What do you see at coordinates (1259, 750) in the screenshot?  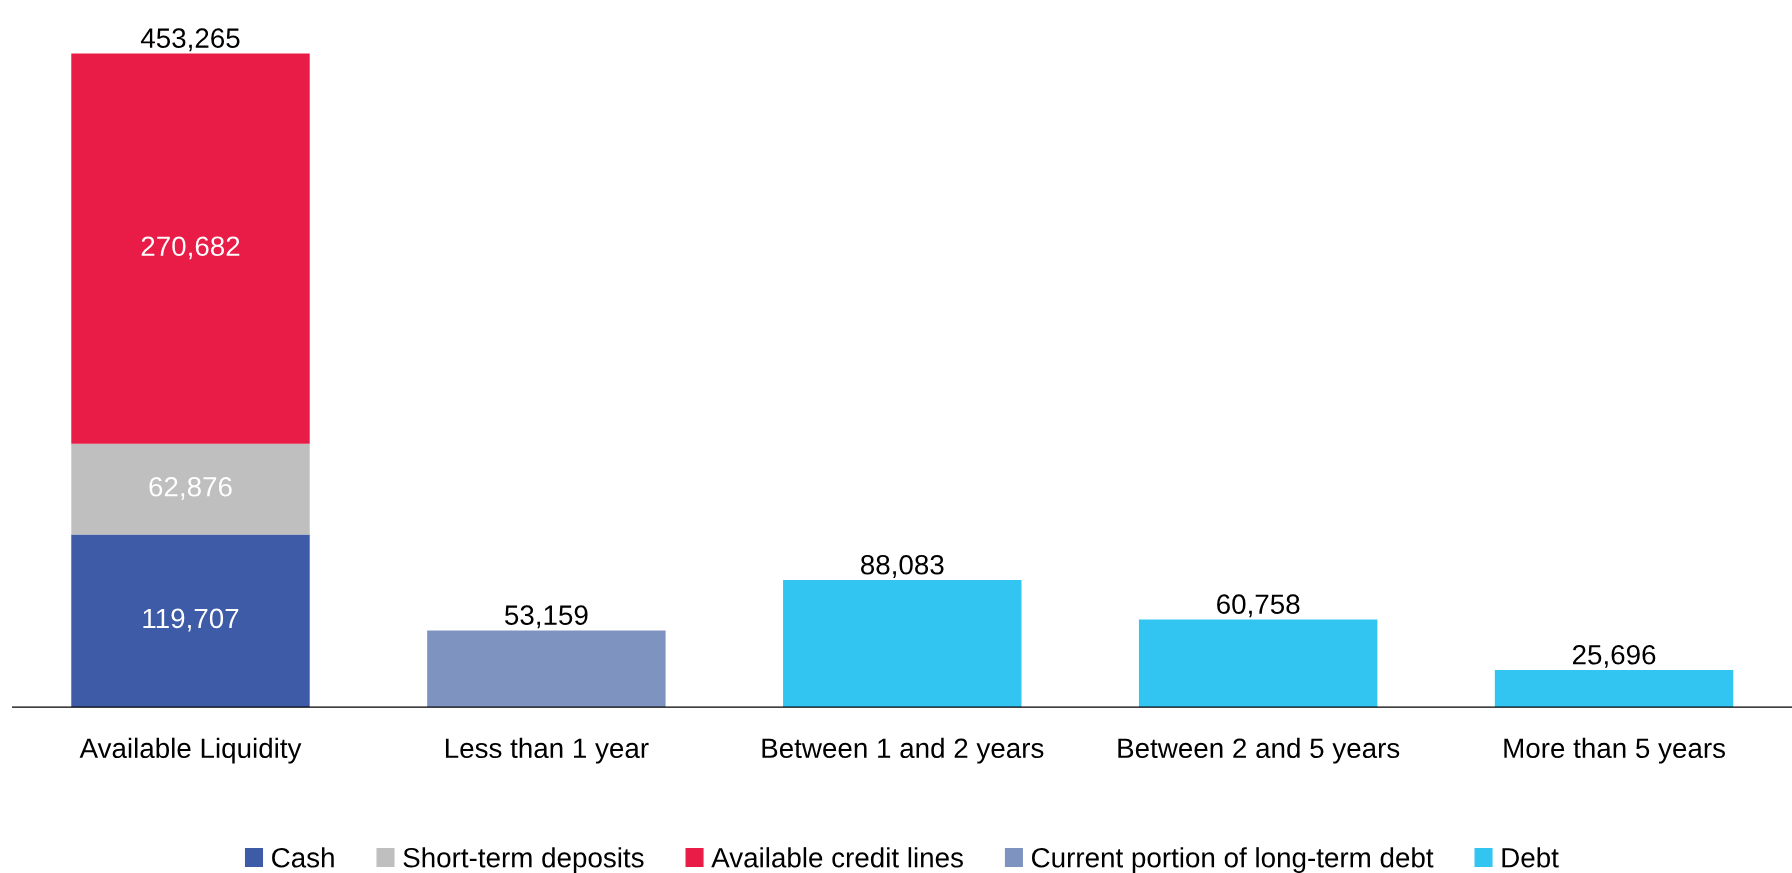 I see `x-tick-label: Between 2 and 5 years` at bounding box center [1259, 750].